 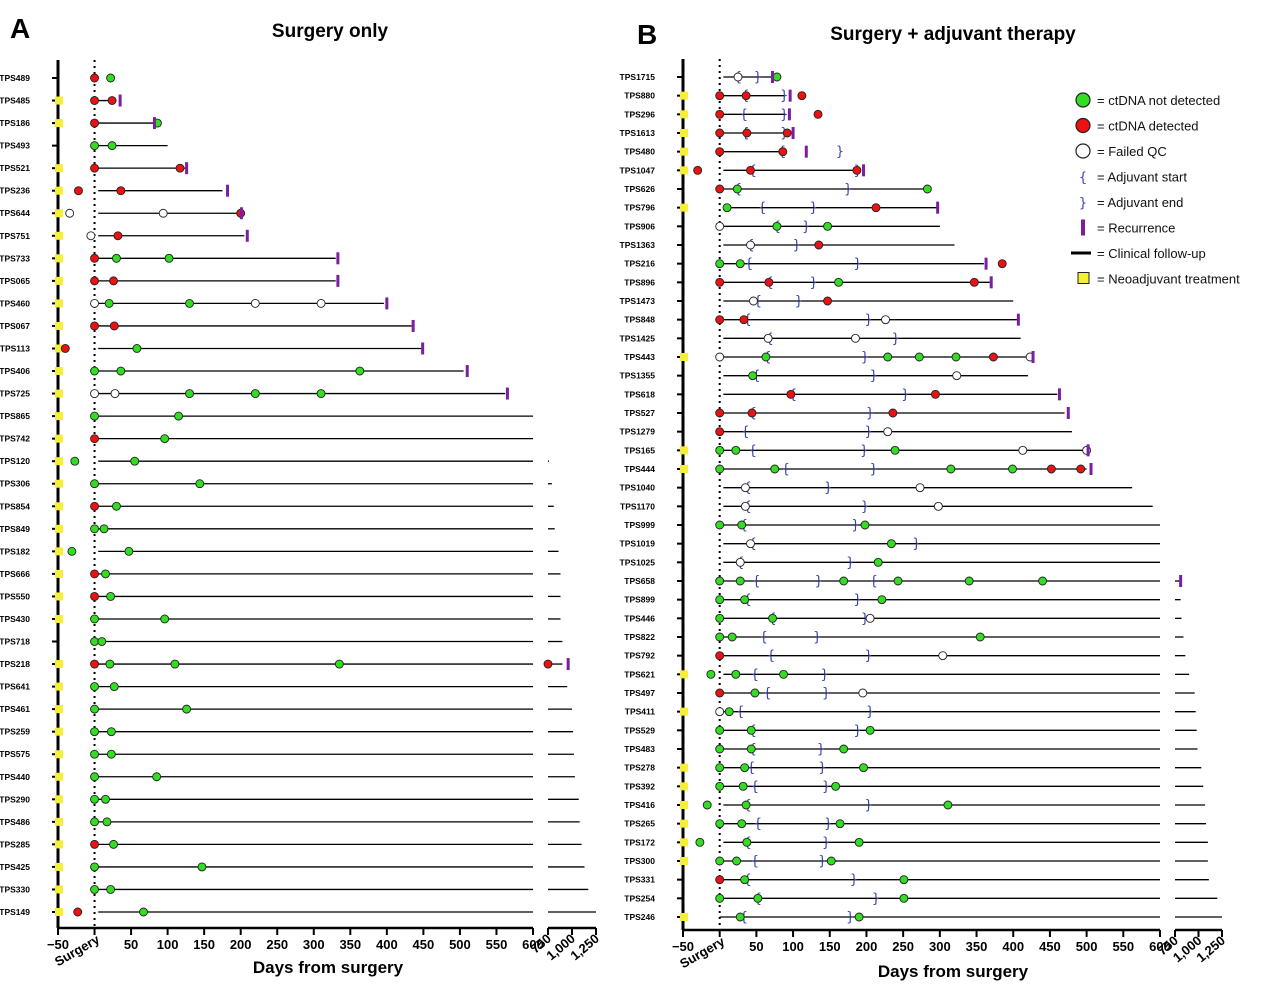 I want to click on patient-label: TPS666, so click(x=15, y=574).